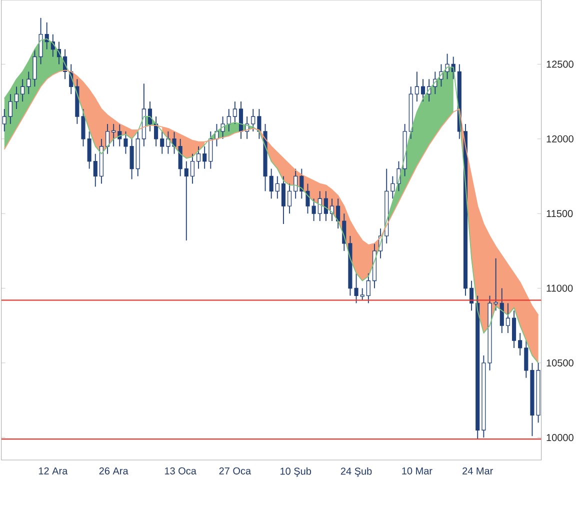 Image resolution: width=581 pixels, height=506 pixels. Describe the element at coordinates (560, 438) in the screenshot. I see `y-tick-label: 10000` at that location.